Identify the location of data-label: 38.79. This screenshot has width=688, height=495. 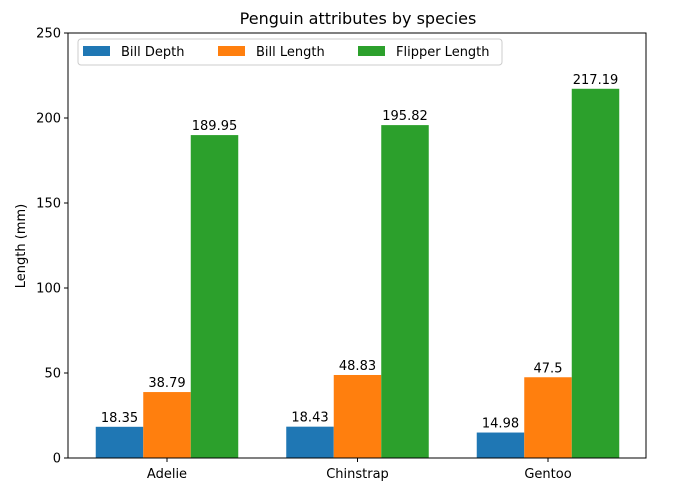
(166, 383).